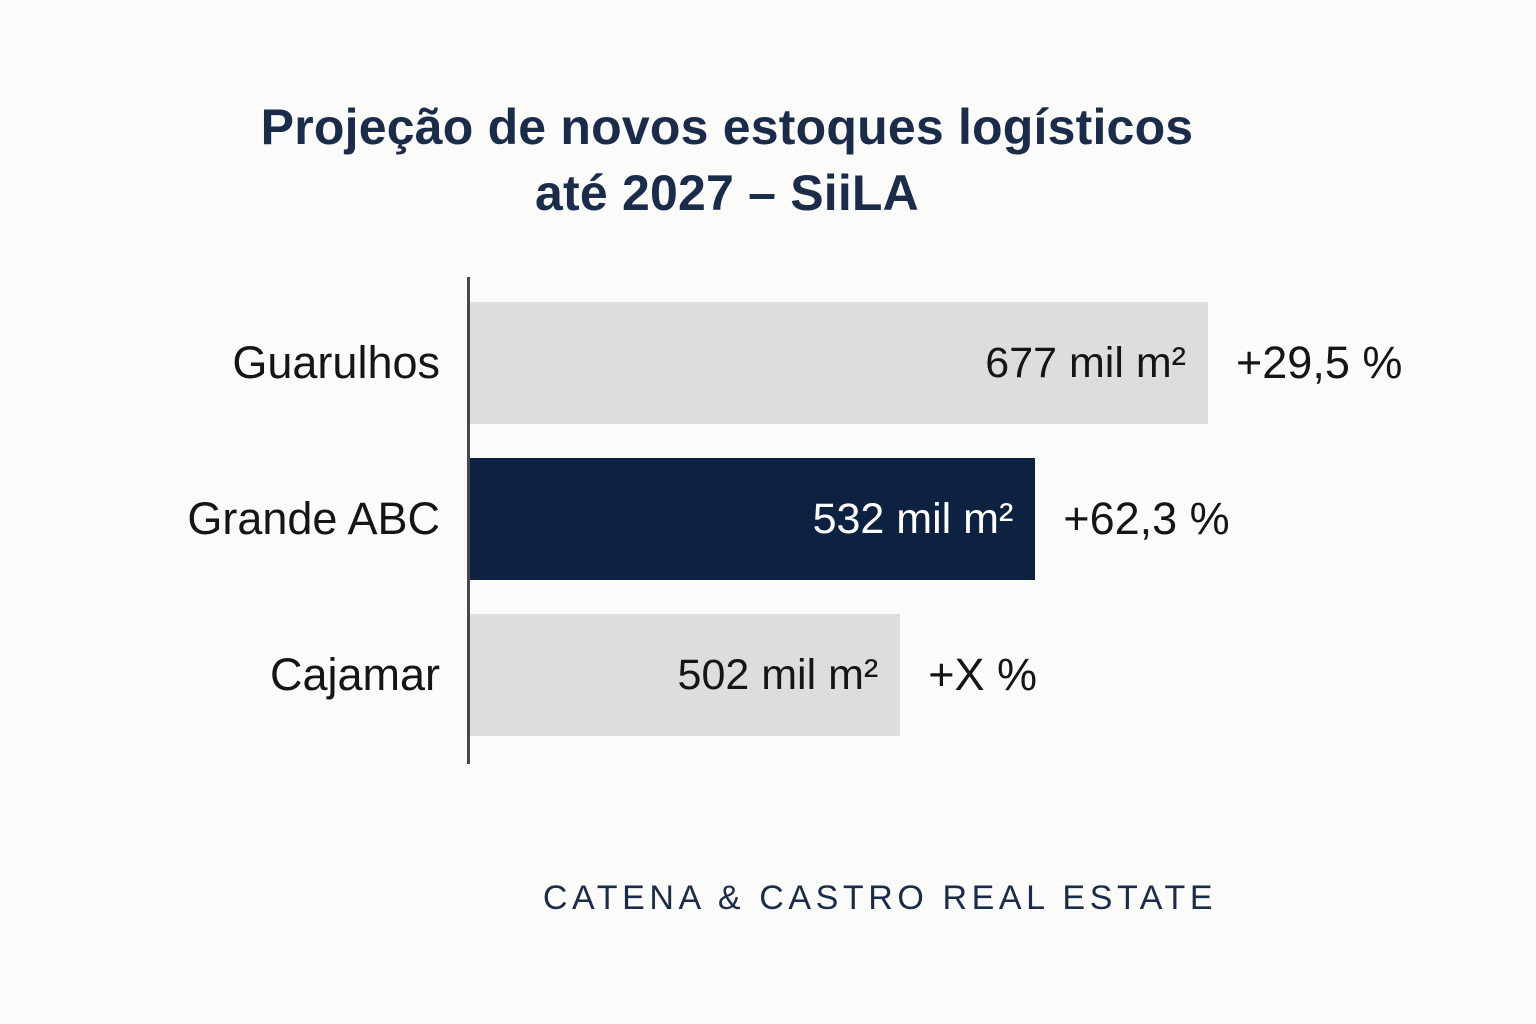 This screenshot has width=1536, height=1024. What do you see at coordinates (1319, 362) in the screenshot?
I see `growth-percent-label: +29,5 %` at bounding box center [1319, 362].